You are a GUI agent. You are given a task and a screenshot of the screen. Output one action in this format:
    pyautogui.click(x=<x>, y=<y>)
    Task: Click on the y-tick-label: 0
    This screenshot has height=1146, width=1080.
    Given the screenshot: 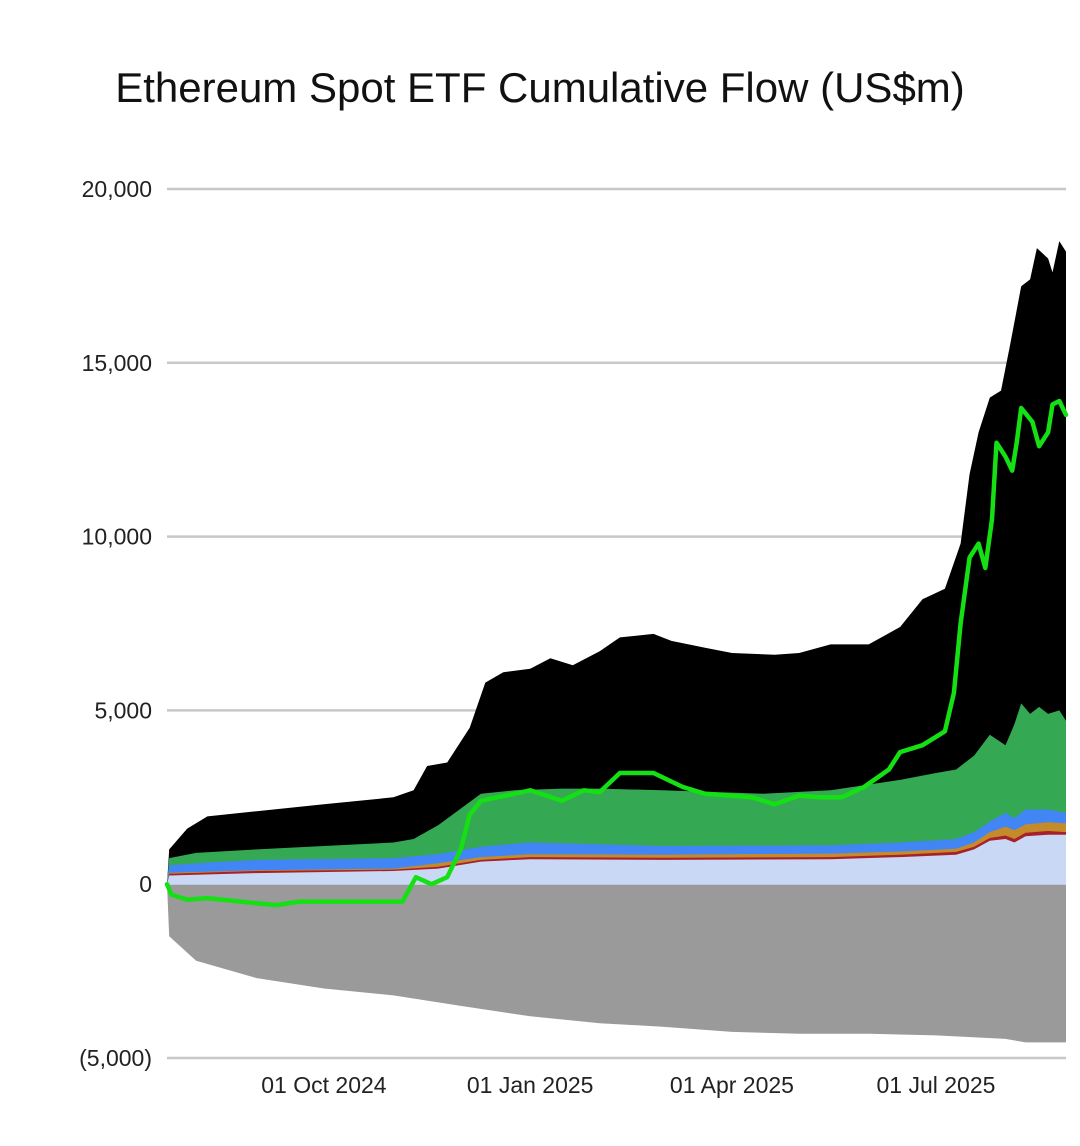 What is the action you would take?
    pyautogui.click(x=145, y=884)
    